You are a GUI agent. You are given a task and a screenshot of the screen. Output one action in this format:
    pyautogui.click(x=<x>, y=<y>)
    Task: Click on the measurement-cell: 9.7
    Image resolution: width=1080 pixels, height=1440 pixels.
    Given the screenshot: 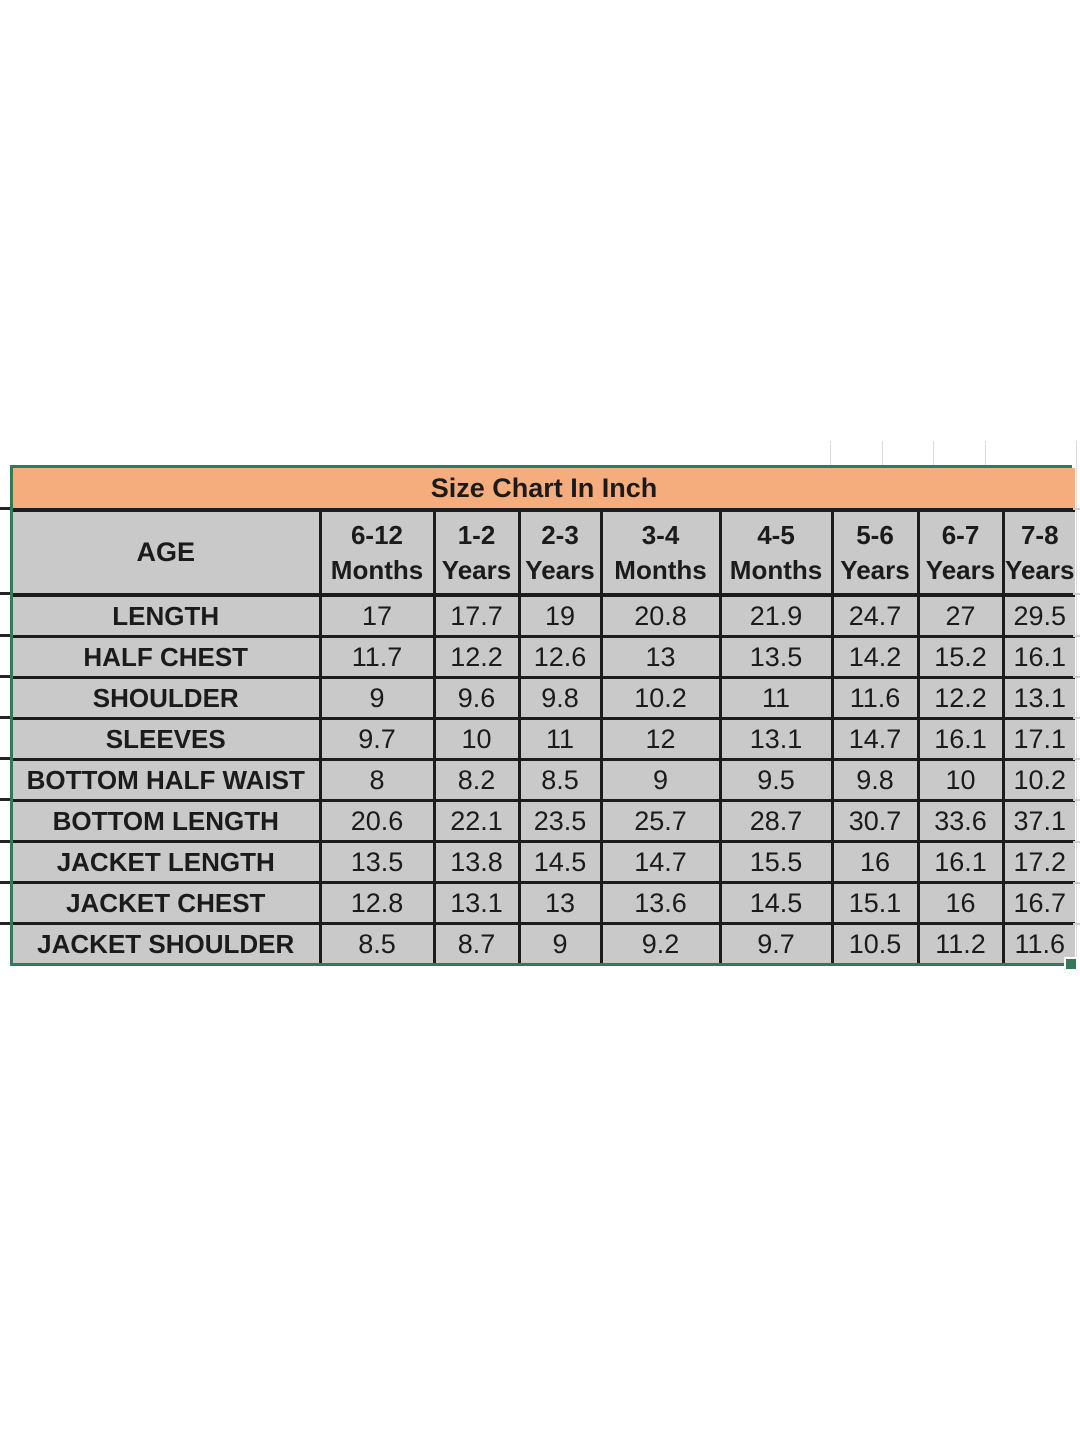 What is the action you would take?
    pyautogui.click(x=378, y=739)
    